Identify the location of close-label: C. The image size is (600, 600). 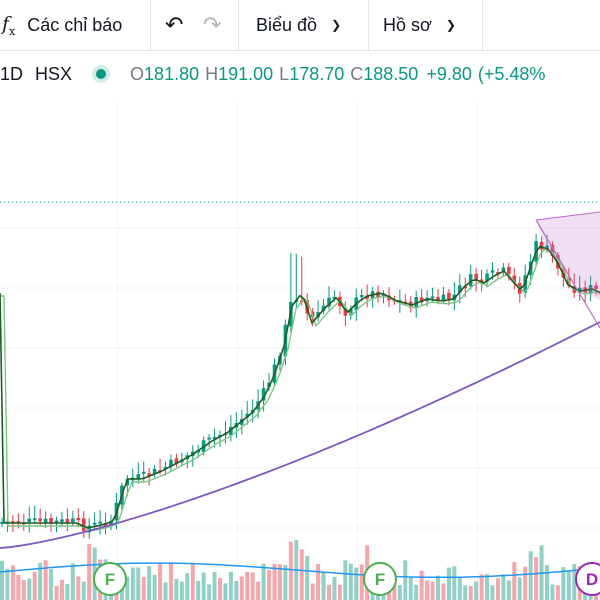
(357, 73).